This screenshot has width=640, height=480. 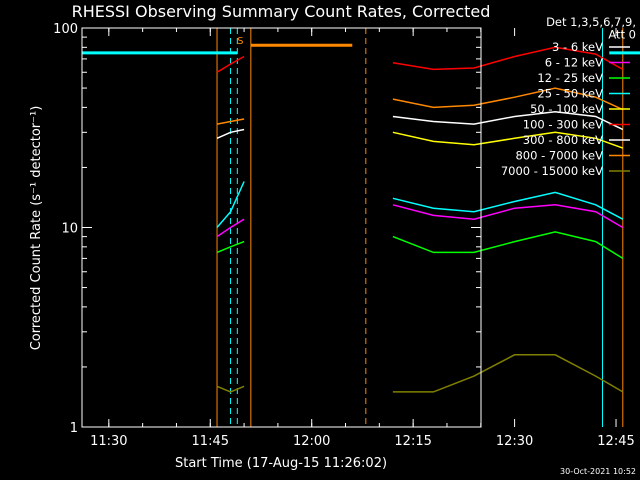 I want to click on legend-label-8: 7000 - 15000 keV, so click(x=552, y=171).